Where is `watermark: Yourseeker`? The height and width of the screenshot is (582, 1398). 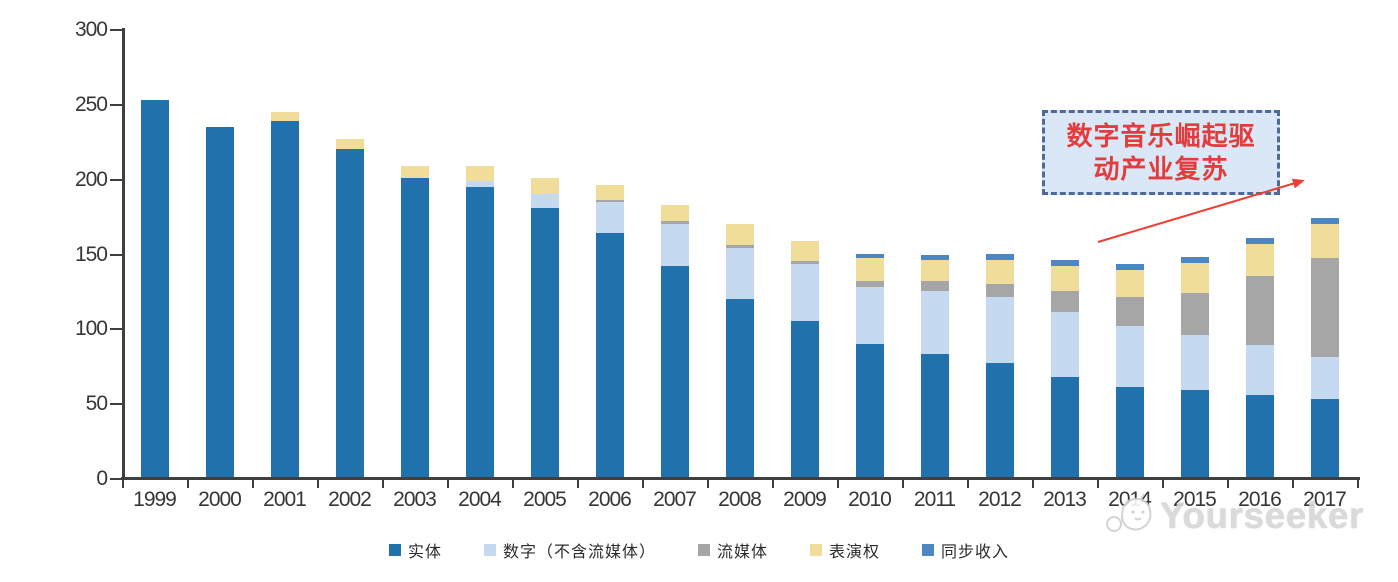
watermark: Yourseeker is located at coordinates (1234, 516).